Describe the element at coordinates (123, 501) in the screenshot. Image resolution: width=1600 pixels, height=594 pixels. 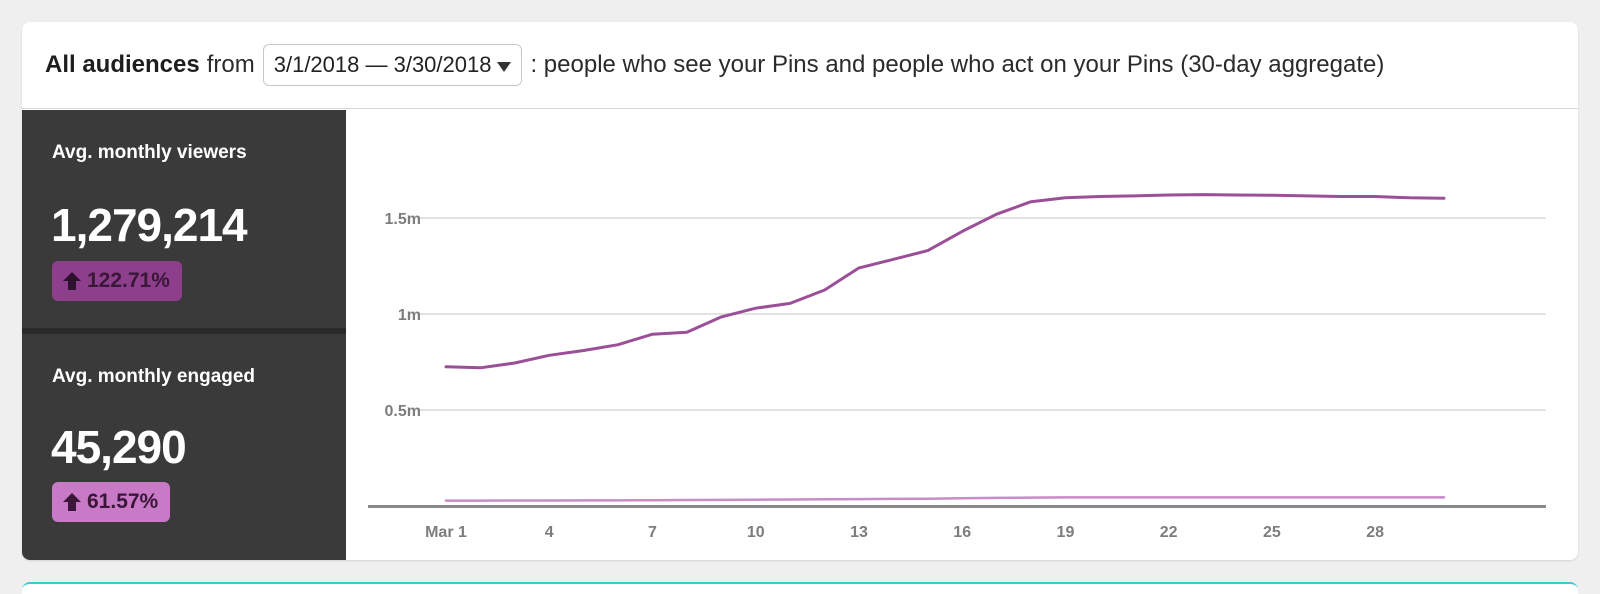
I see `change-value: 61.57%` at that location.